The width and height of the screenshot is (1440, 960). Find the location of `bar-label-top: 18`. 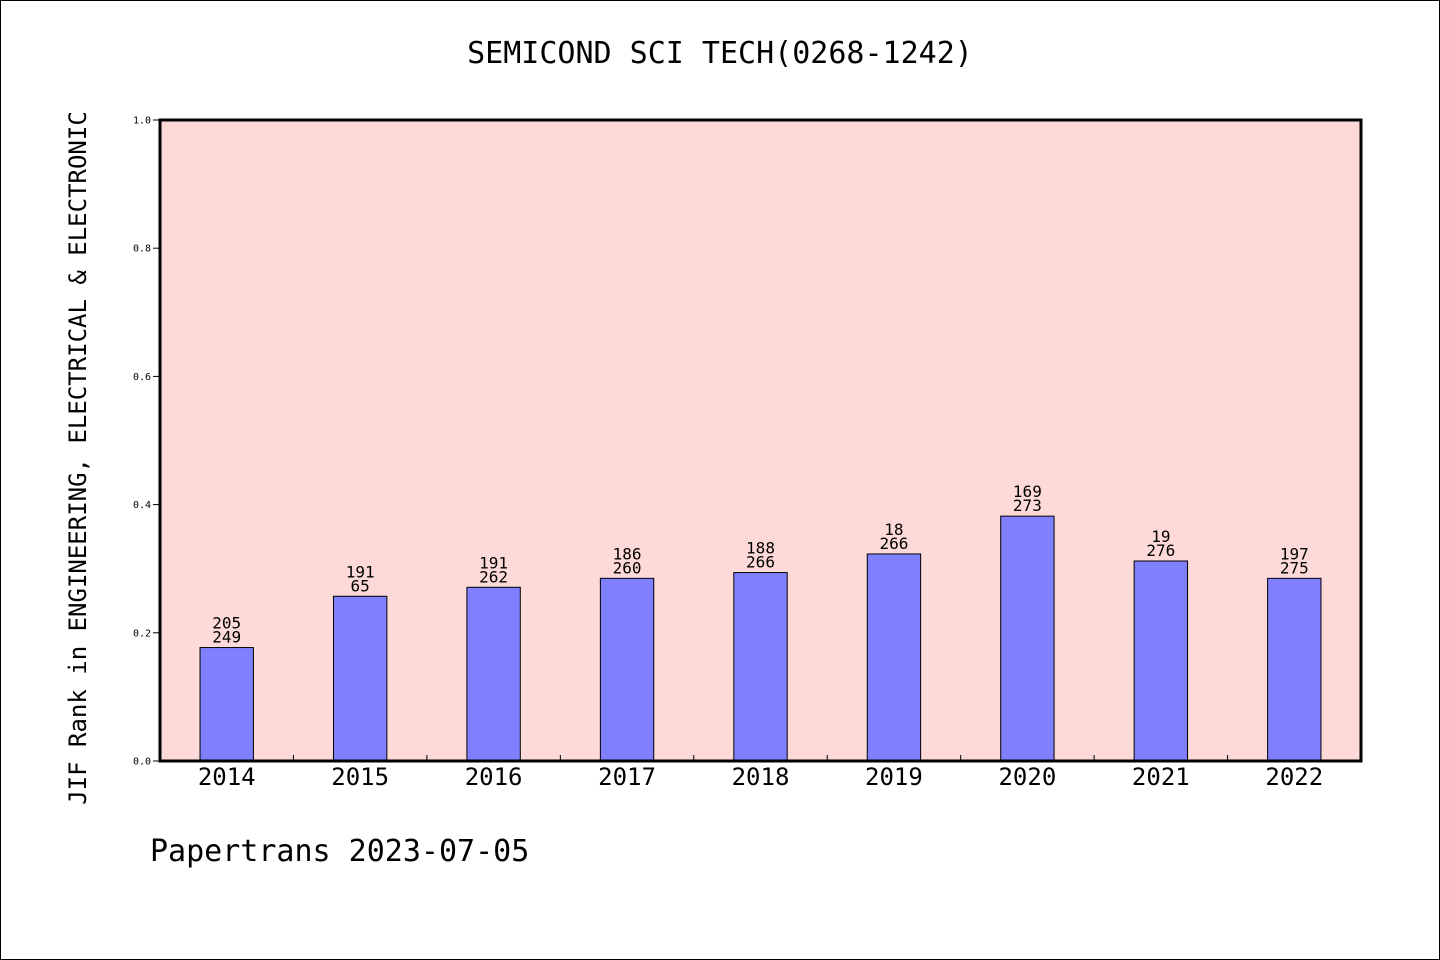

bar-label-top: 18 is located at coordinates (893, 529).